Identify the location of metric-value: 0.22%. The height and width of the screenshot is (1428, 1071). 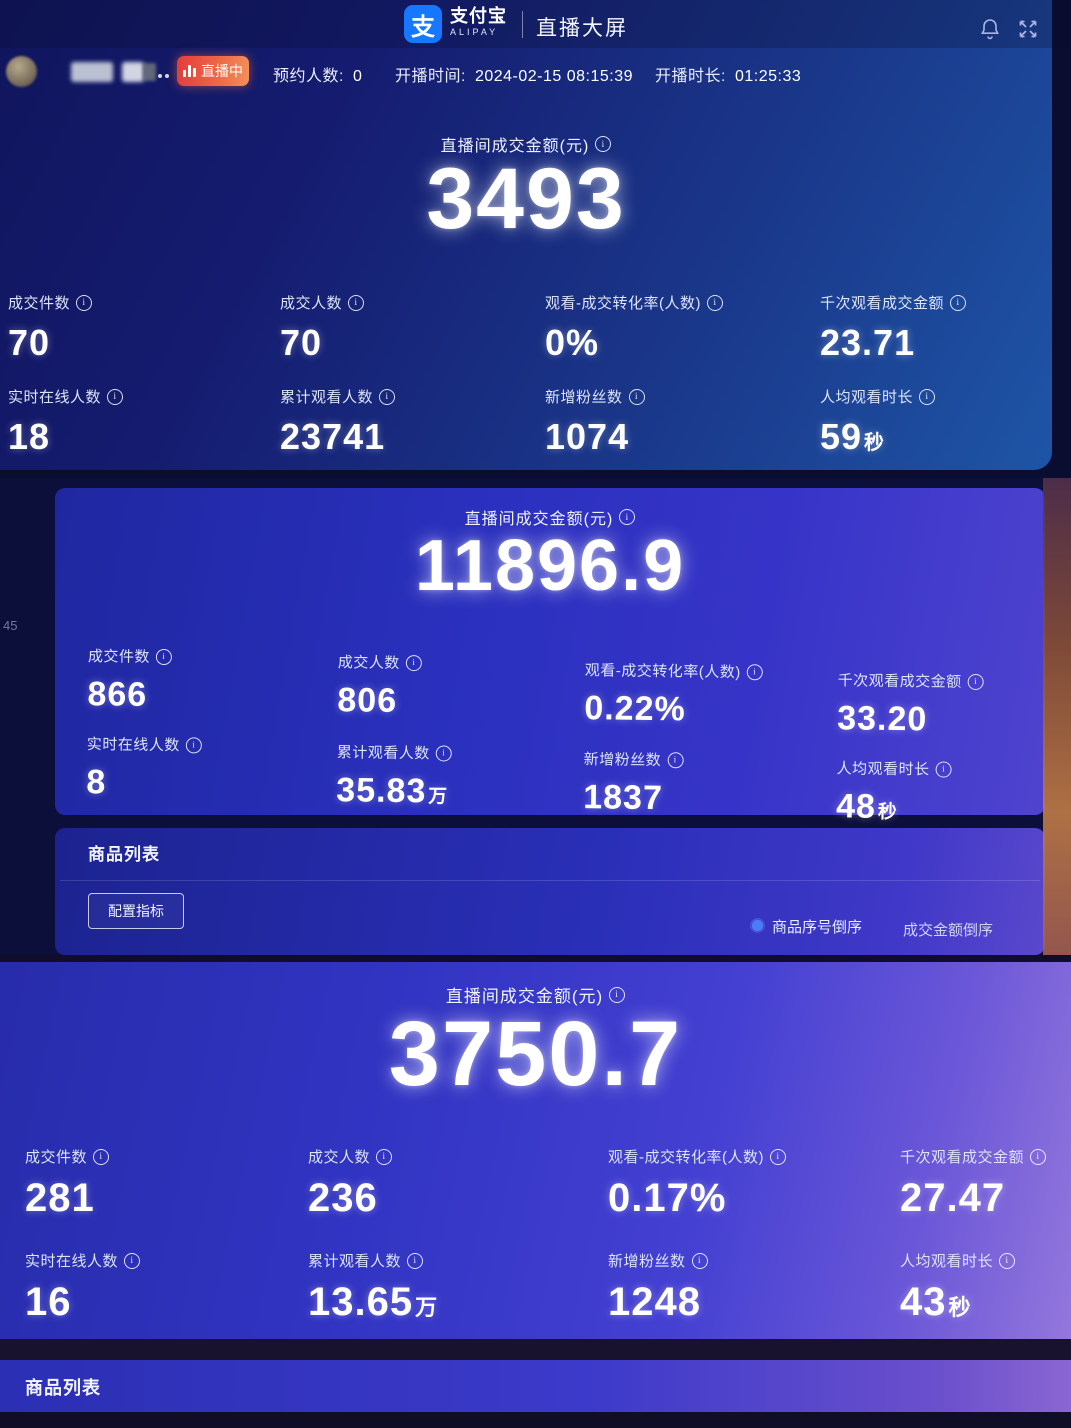
(635, 709).